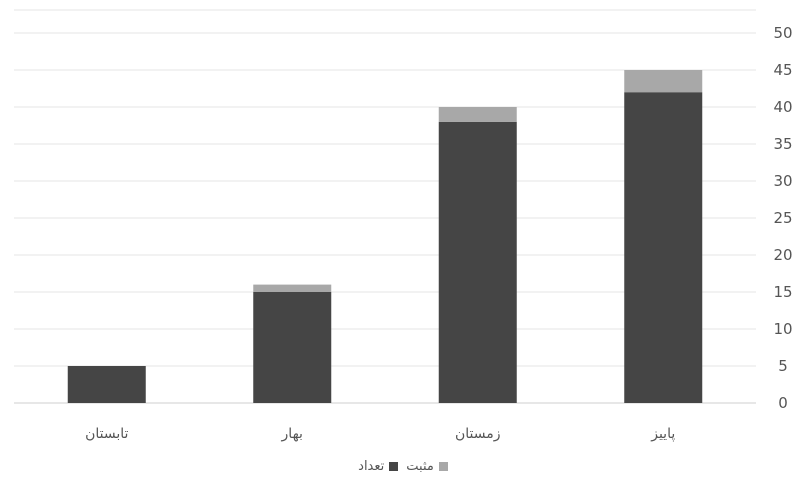  What do you see at coordinates (782, 255) in the screenshot?
I see `y-tick-label: 20` at bounding box center [782, 255].